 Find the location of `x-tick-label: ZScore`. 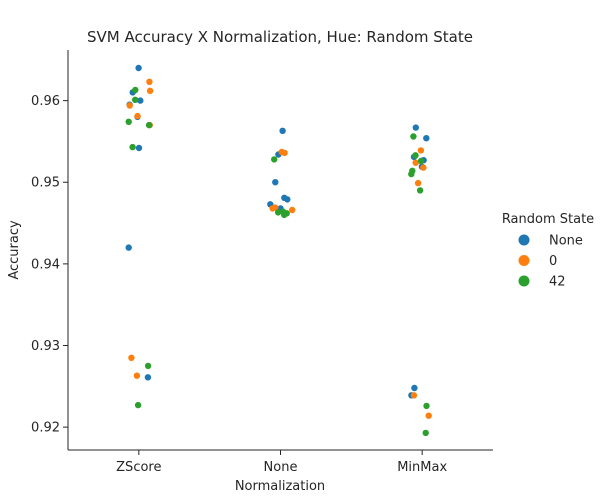

x-tick-label: ZScore is located at coordinates (138, 467).